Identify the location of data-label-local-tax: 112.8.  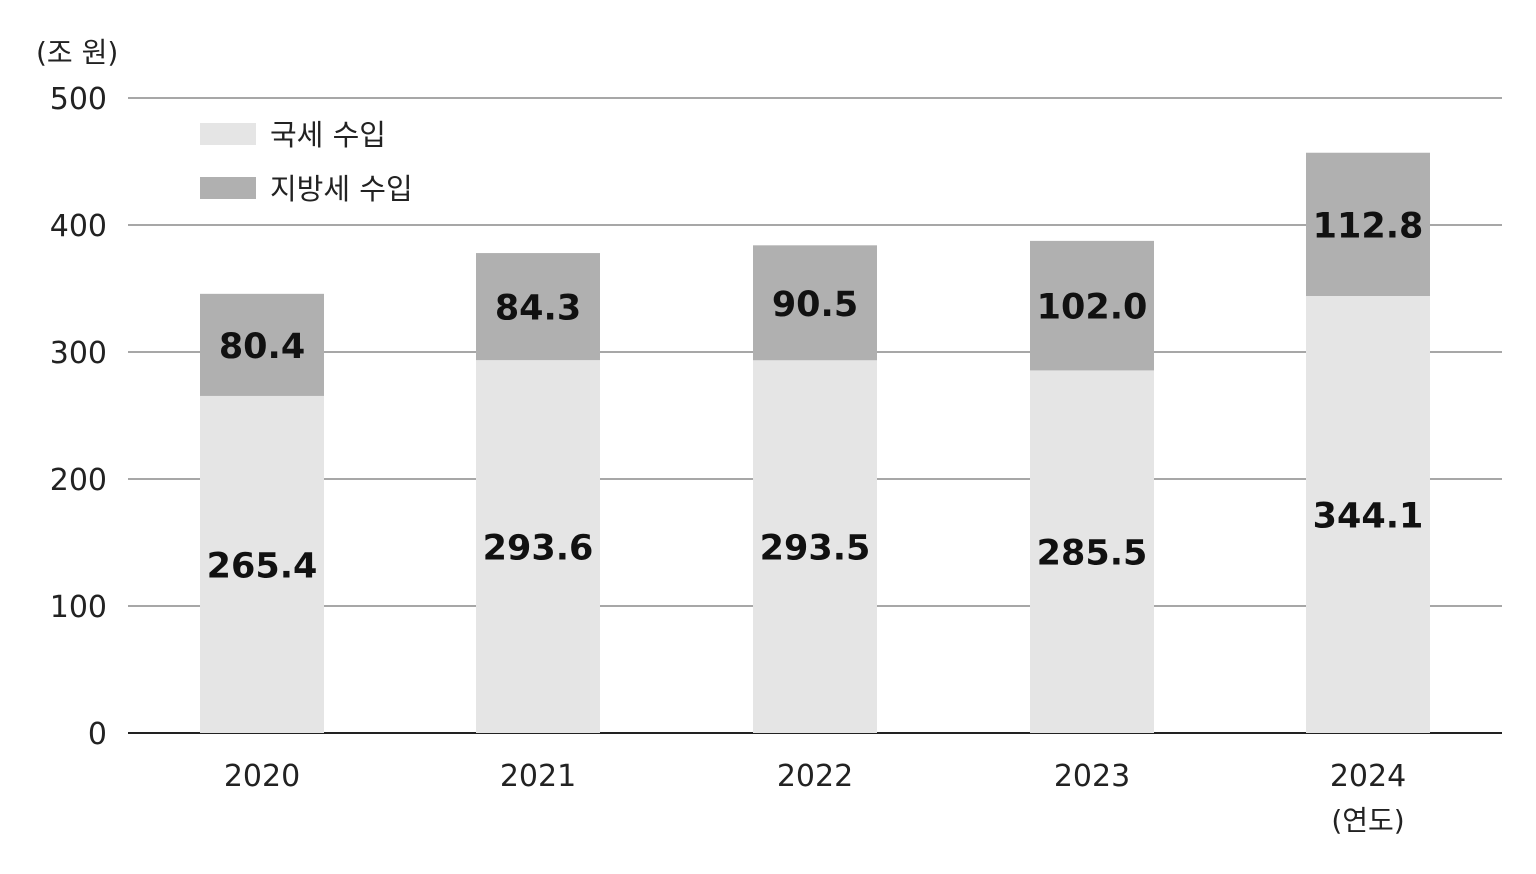
(1368, 226).